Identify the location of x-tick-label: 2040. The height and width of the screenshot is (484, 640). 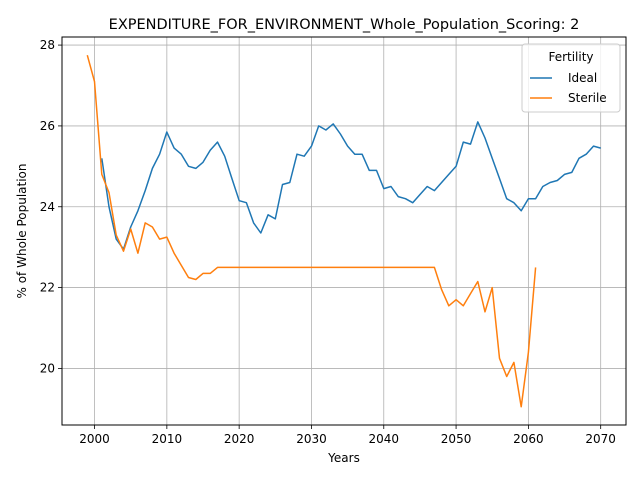
(383, 439).